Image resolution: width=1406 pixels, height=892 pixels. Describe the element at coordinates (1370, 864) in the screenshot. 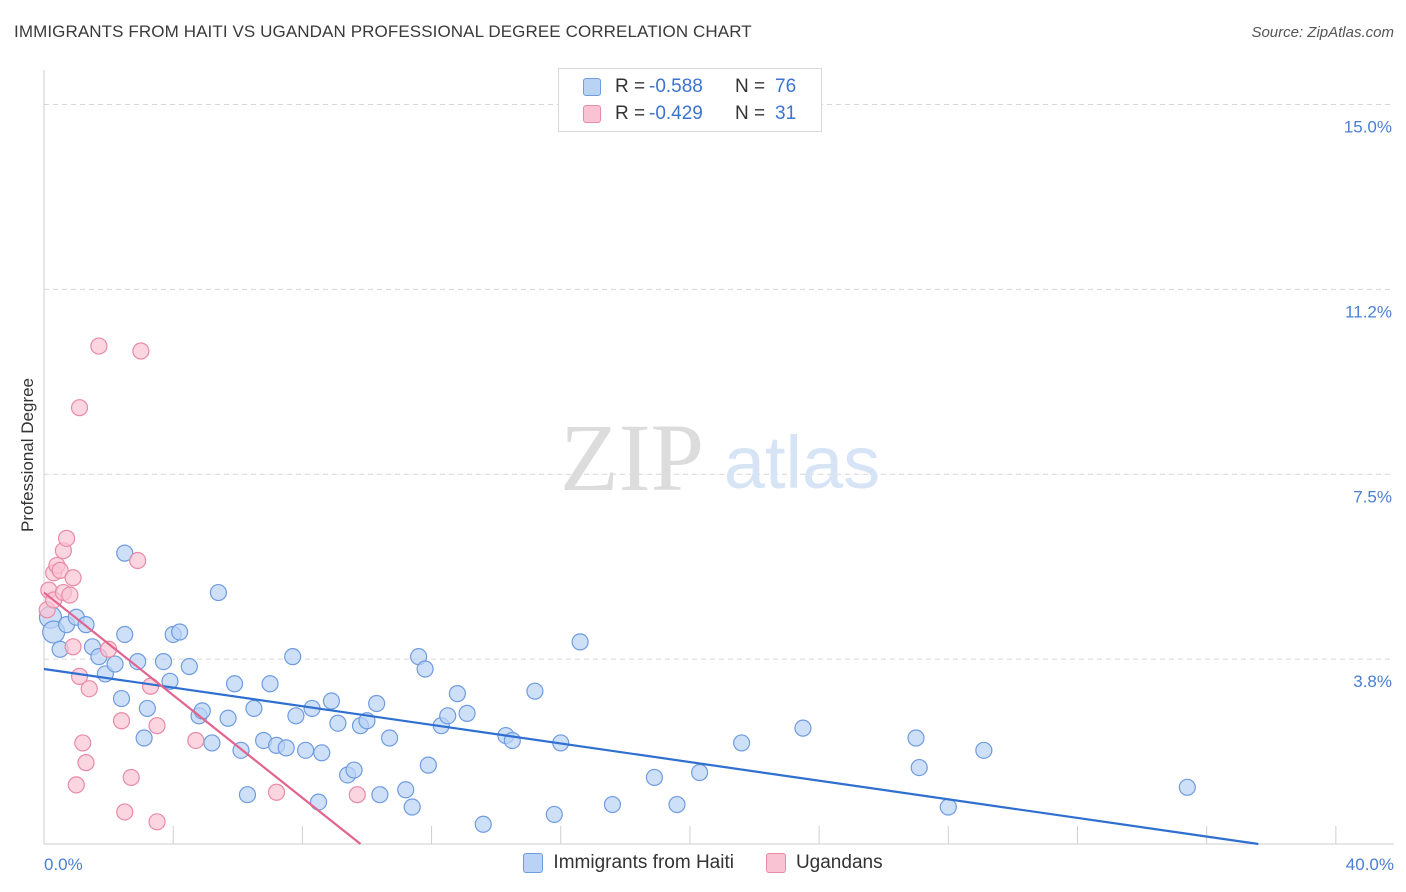

I see `x-tick-label: 40.0%` at that location.